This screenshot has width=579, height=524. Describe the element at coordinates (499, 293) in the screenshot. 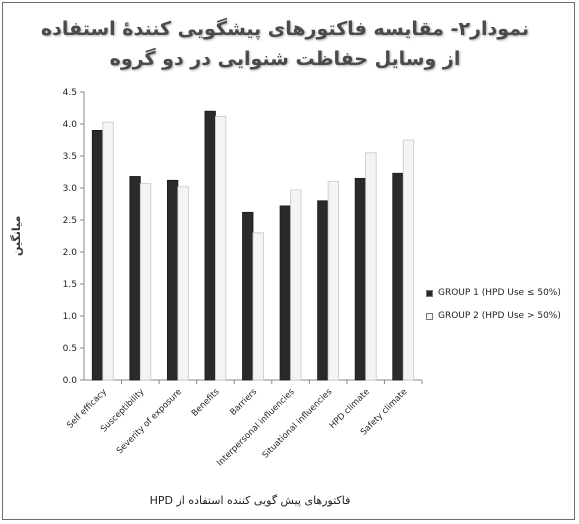

I see `legend-label-group-1: GROUP 1 (HPD Use ≤ 50%)` at that location.